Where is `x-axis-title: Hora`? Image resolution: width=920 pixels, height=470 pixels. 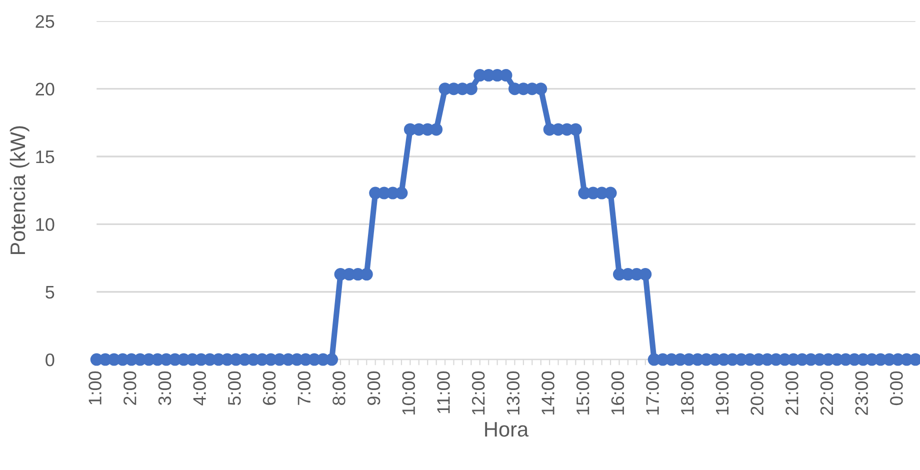
x-axis-title: Hora is located at coordinates (507, 429).